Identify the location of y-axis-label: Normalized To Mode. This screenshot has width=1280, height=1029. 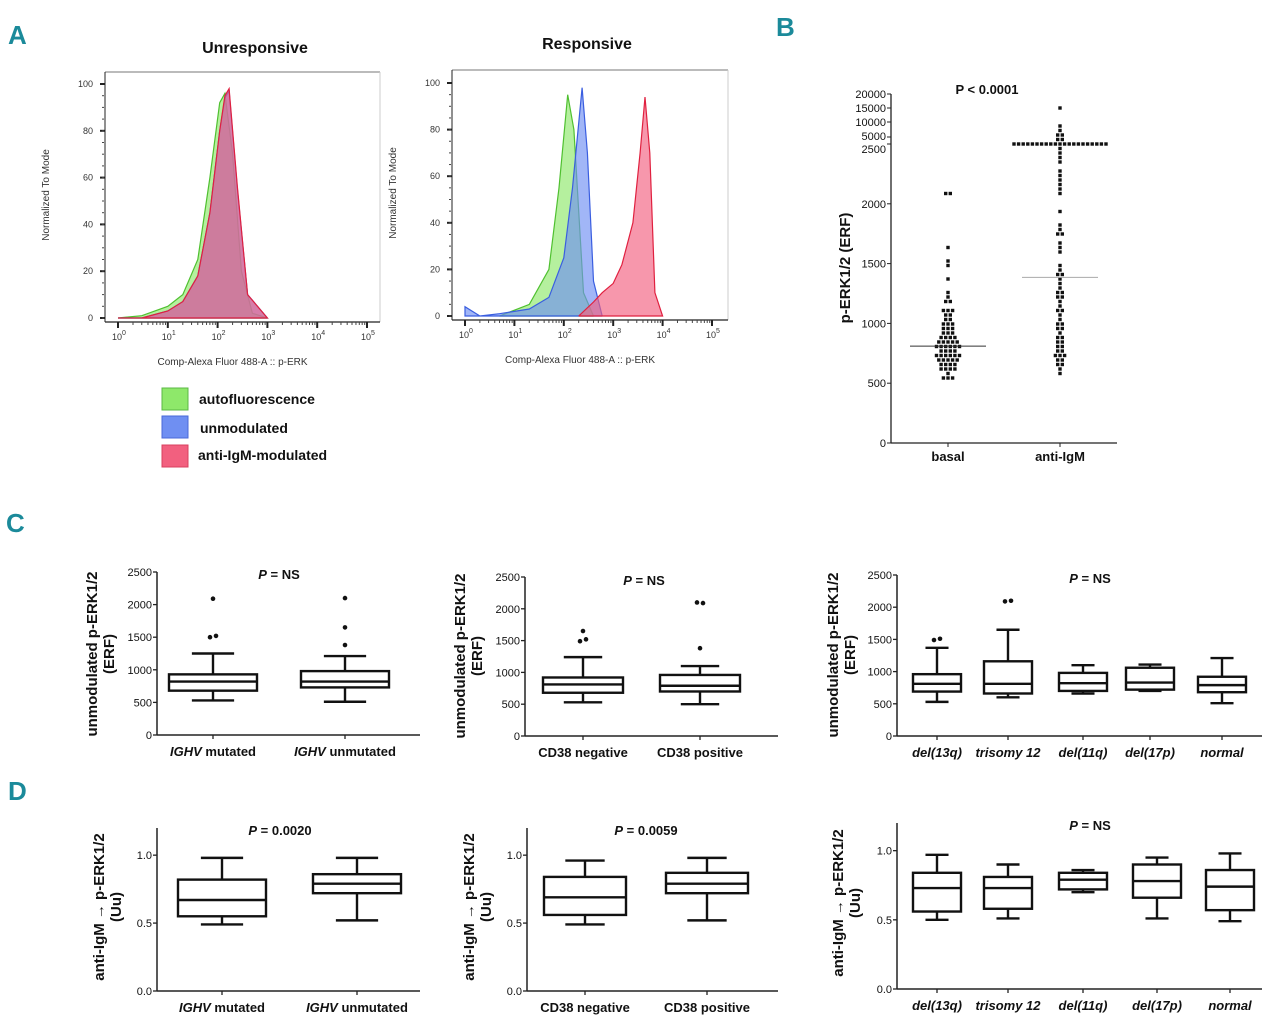
(46, 195).